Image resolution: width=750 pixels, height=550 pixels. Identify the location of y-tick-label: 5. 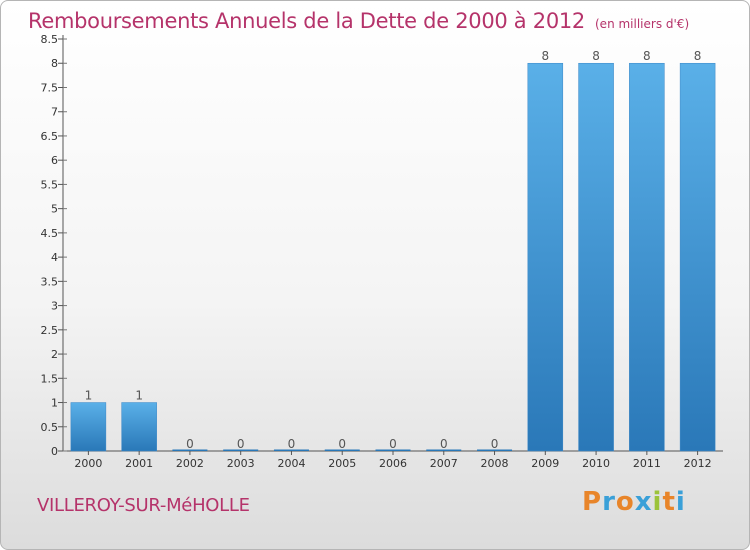
(54, 209).